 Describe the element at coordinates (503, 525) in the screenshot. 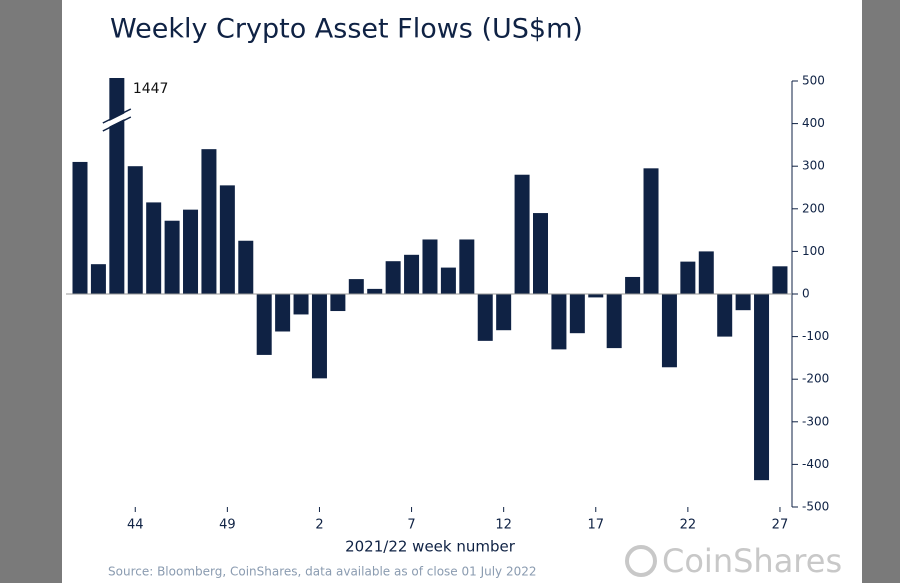

I see `x-tick-label: 12` at that location.